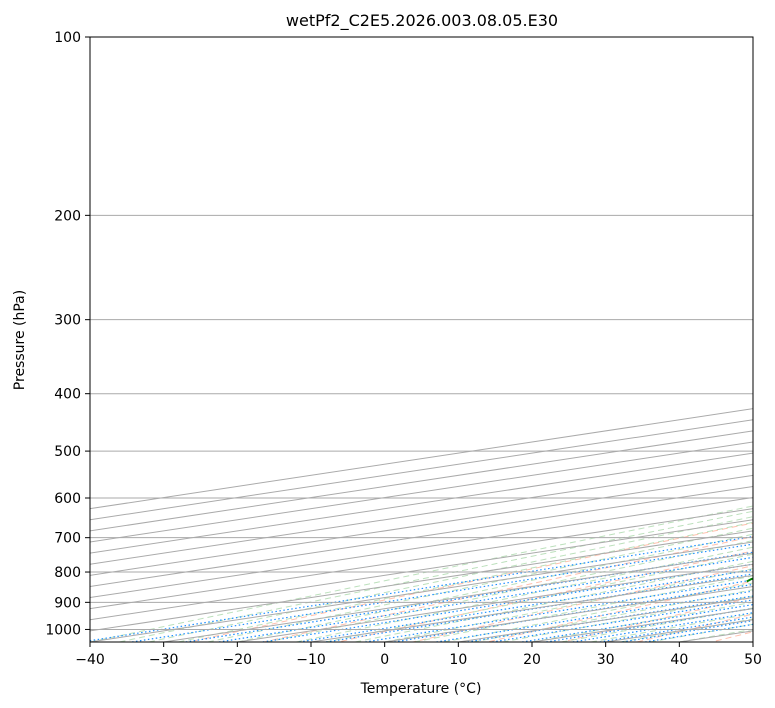 The width and height of the screenshot is (775, 708). Describe the element at coordinates (67, 38) in the screenshot. I see `y-tick-label: 100` at that location.